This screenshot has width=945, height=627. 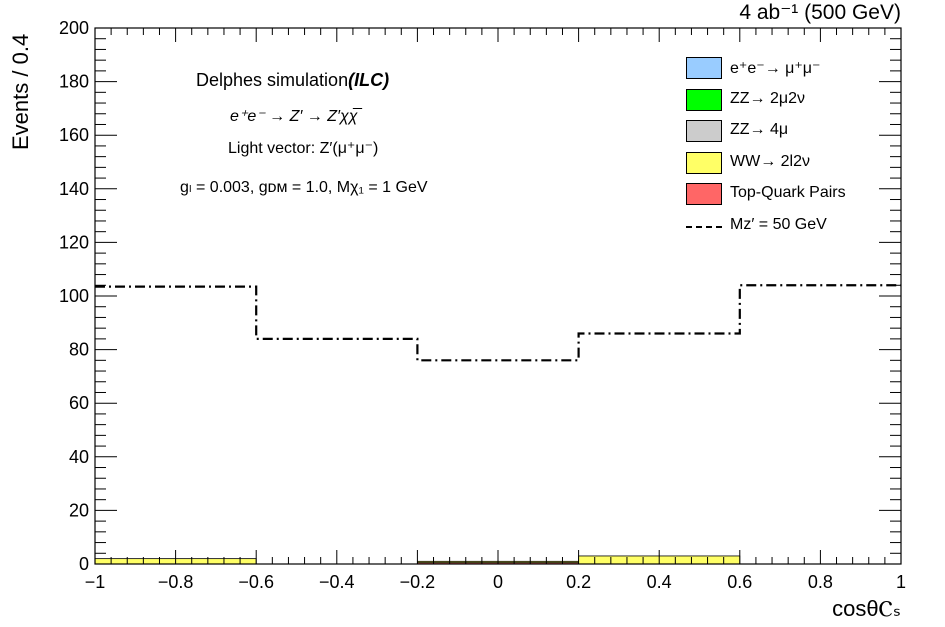 I want to click on model-label: Light vector: Z′(μ⁺μ⁻), so click(x=303, y=148).